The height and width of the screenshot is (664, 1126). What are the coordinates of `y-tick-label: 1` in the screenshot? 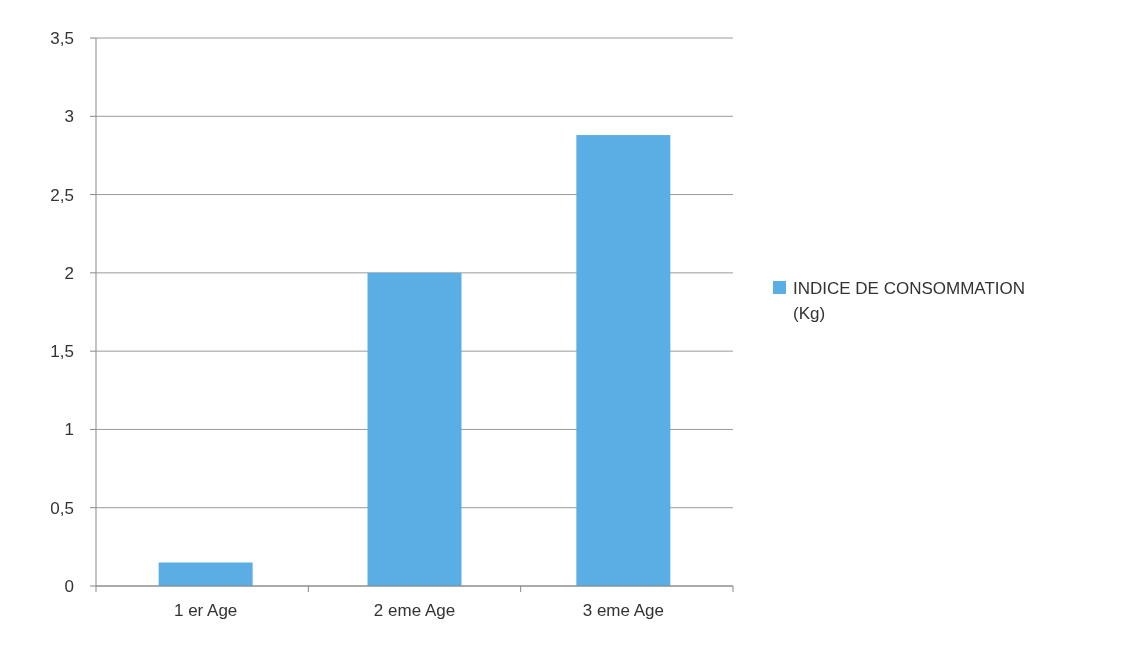 It's located at (69, 430).